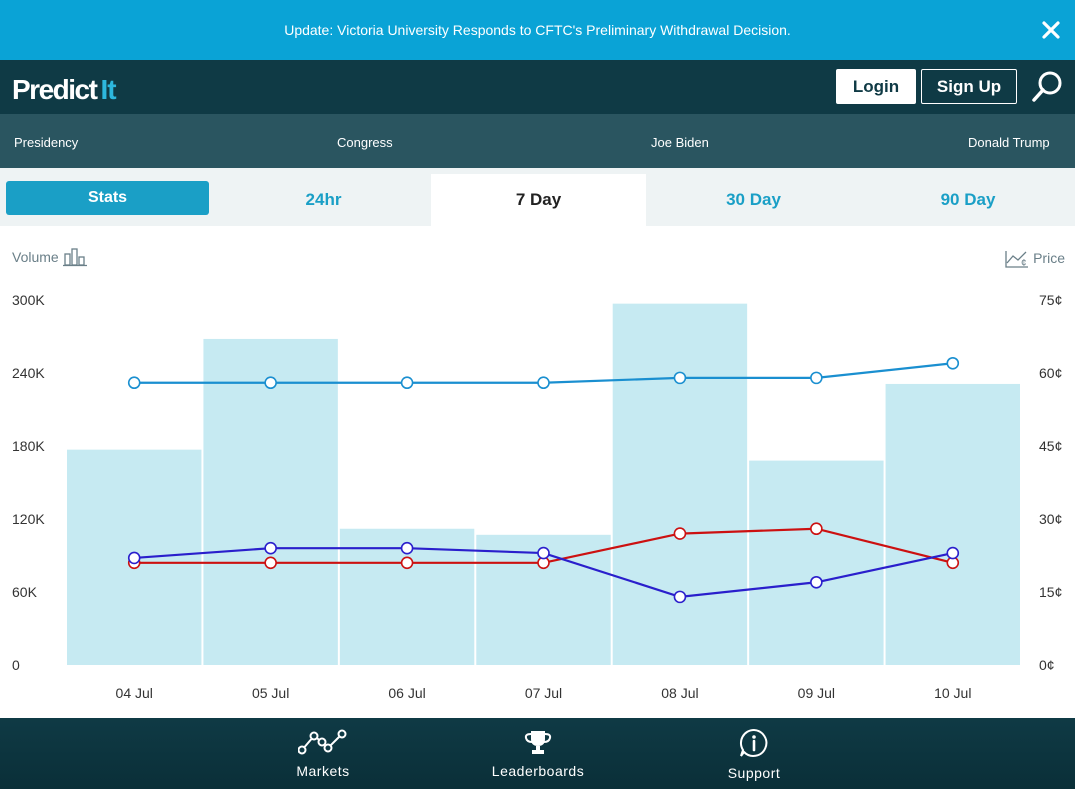 Image resolution: width=1075 pixels, height=789 pixels. I want to click on markets-icon, so click(322, 742).